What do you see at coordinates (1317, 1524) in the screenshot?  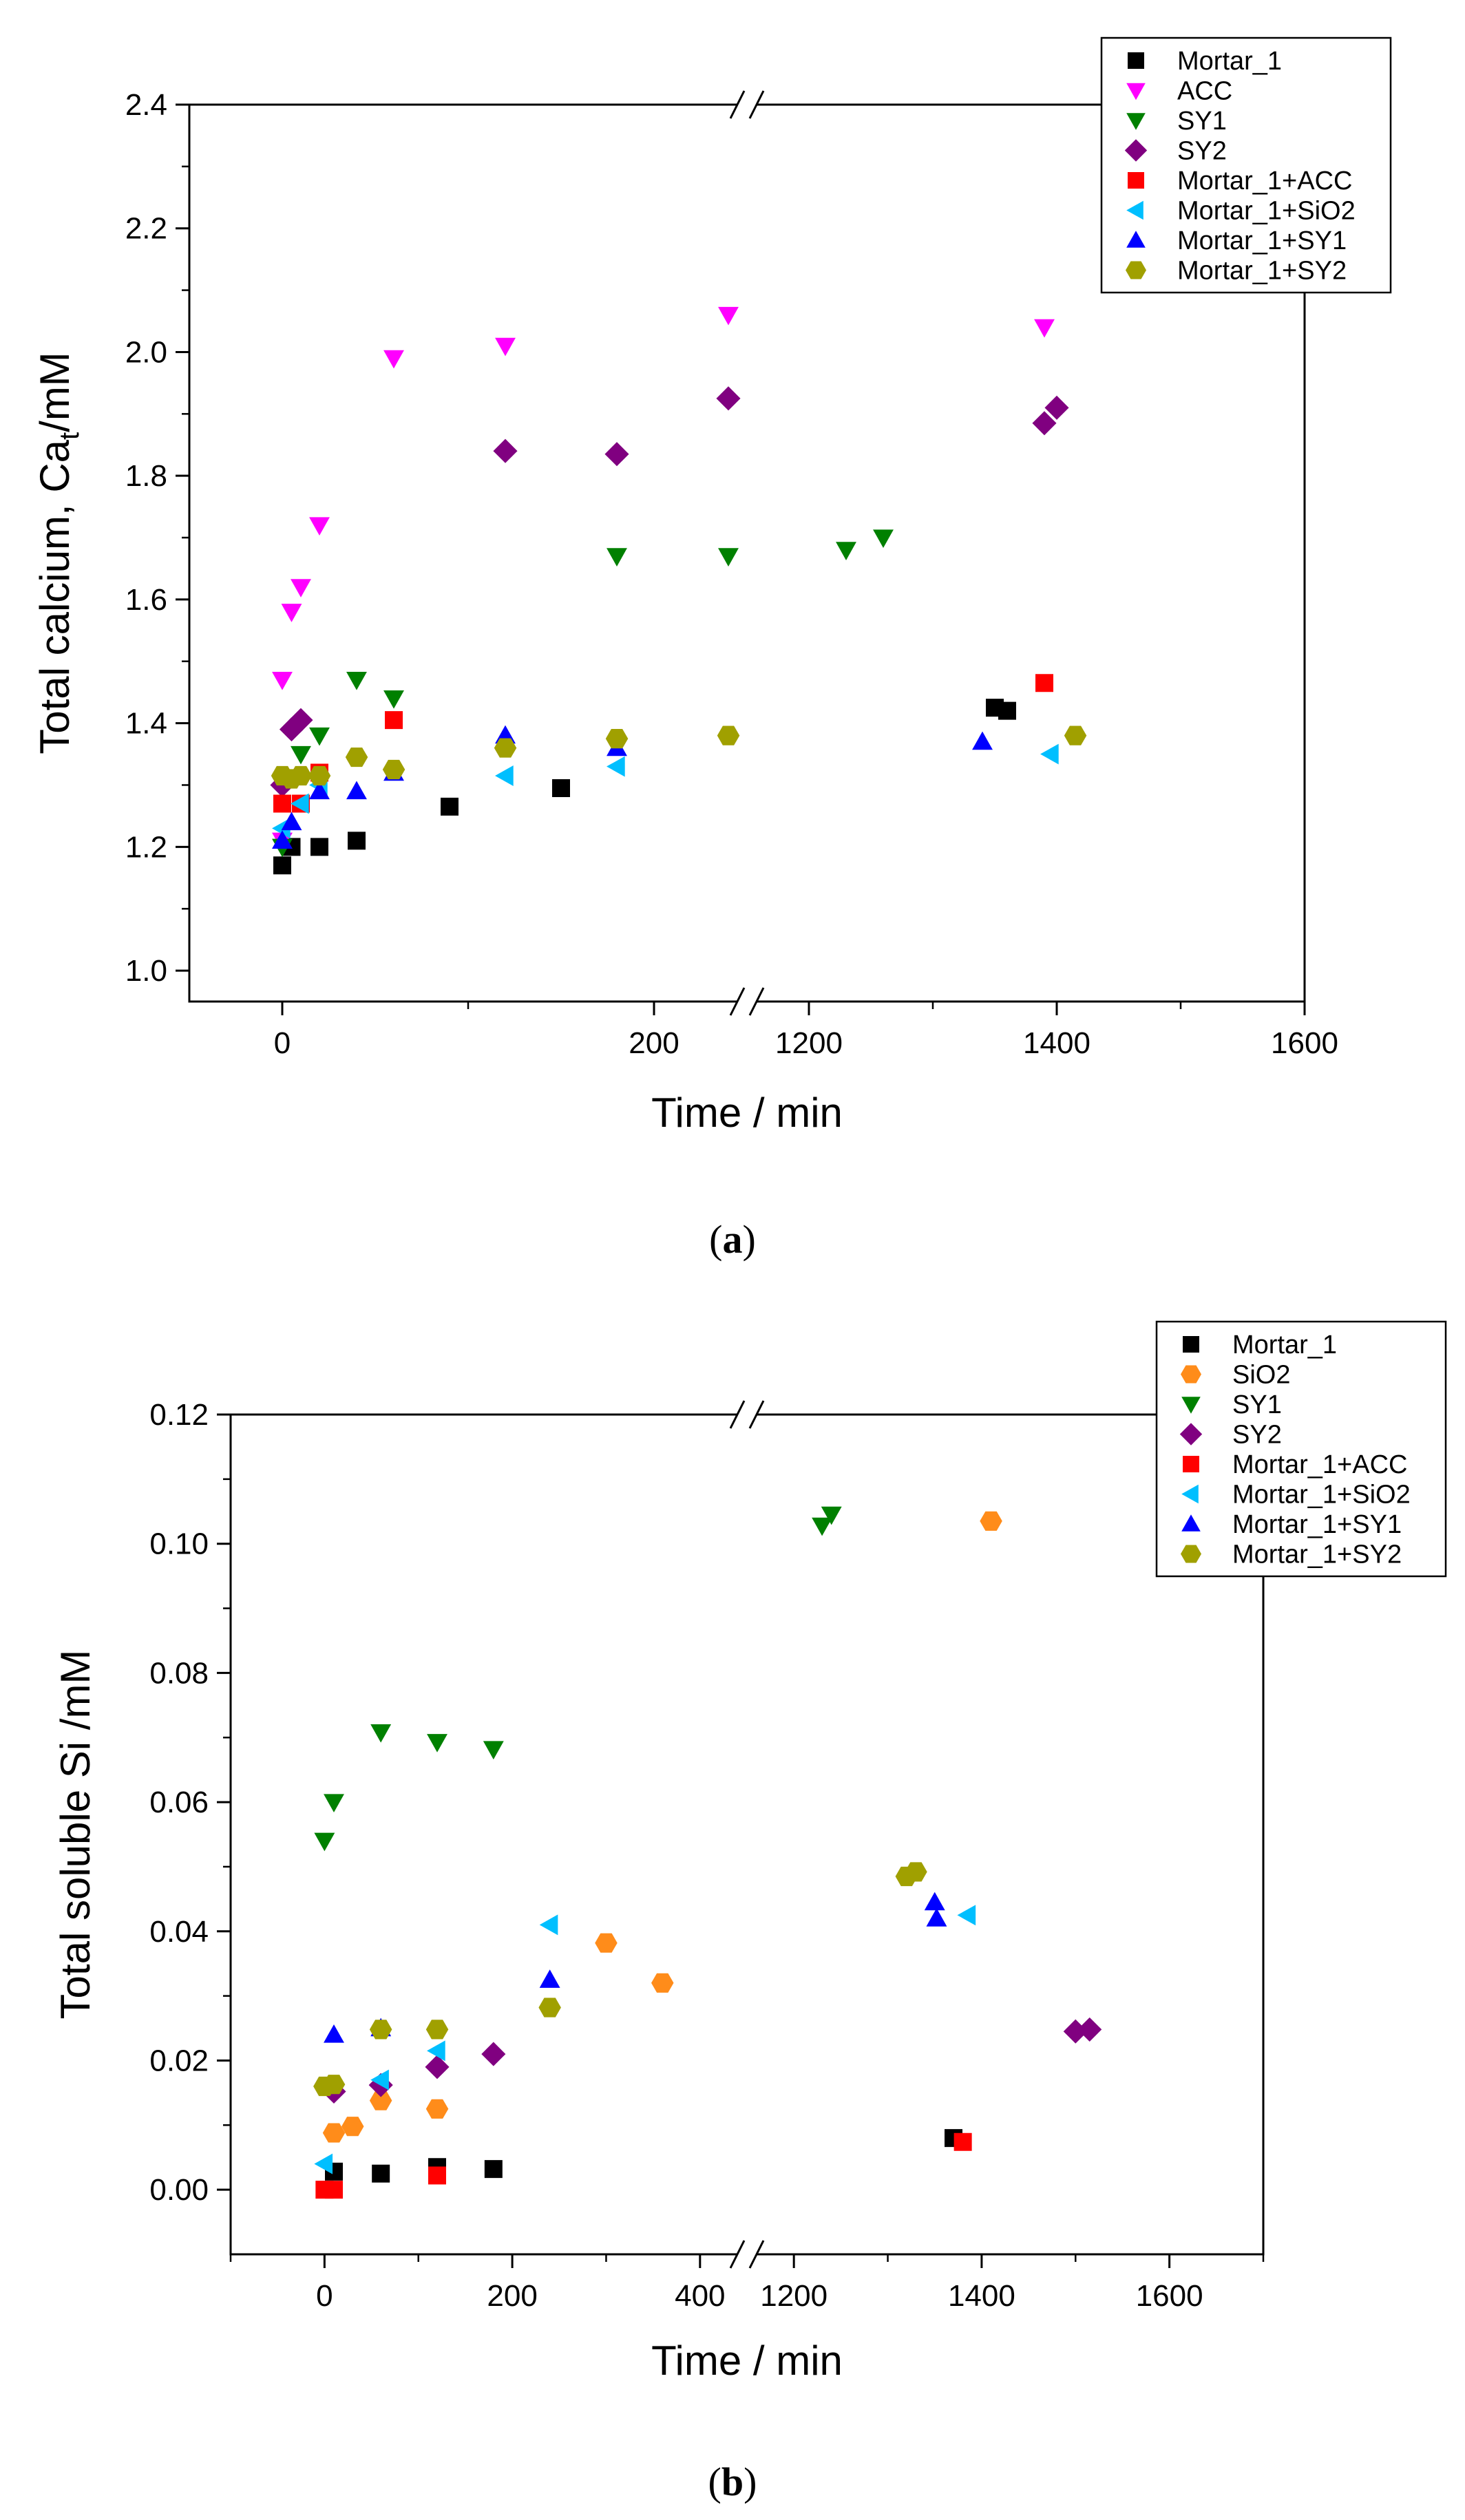 I see `legend-entry: Mortar_1+SY1` at bounding box center [1317, 1524].